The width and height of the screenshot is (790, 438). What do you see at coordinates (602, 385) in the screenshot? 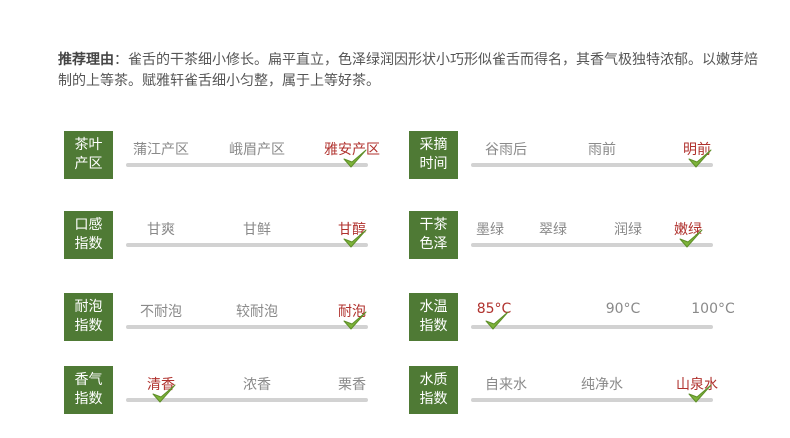
I see `attribute-option: 纯净水` at bounding box center [602, 385].